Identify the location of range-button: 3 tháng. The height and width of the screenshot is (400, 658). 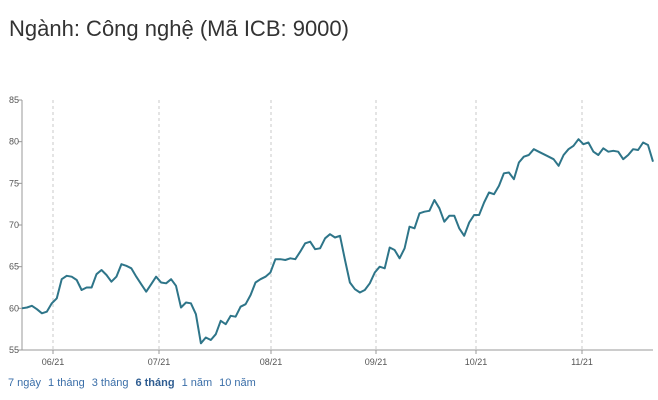
(110, 383).